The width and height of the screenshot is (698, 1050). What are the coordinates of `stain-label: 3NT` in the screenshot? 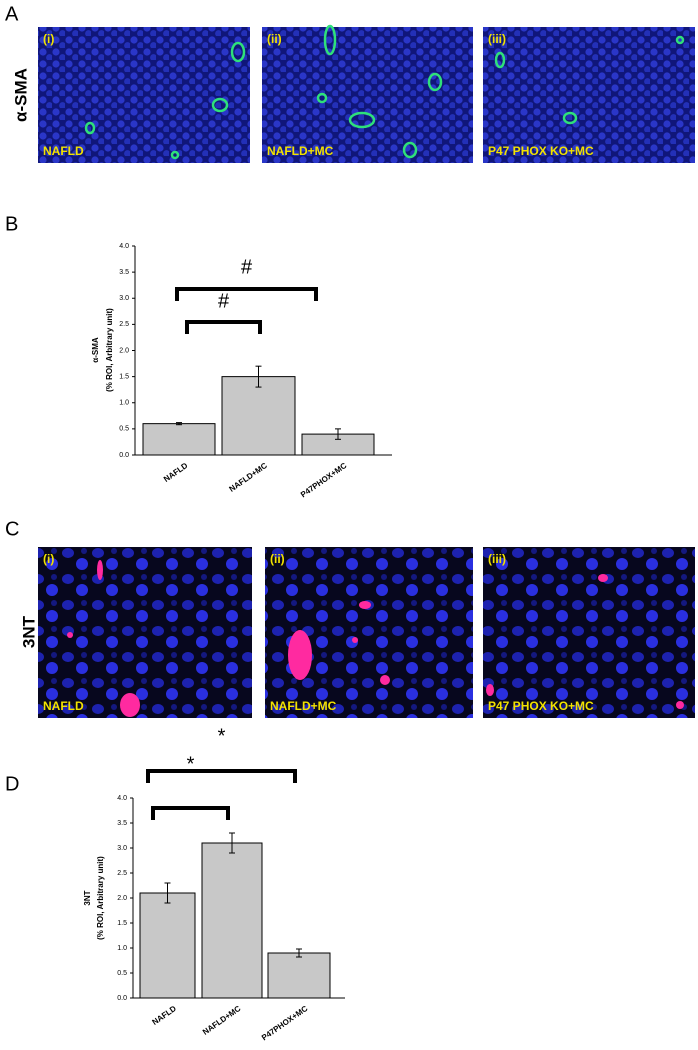 It's located at (28, 631).